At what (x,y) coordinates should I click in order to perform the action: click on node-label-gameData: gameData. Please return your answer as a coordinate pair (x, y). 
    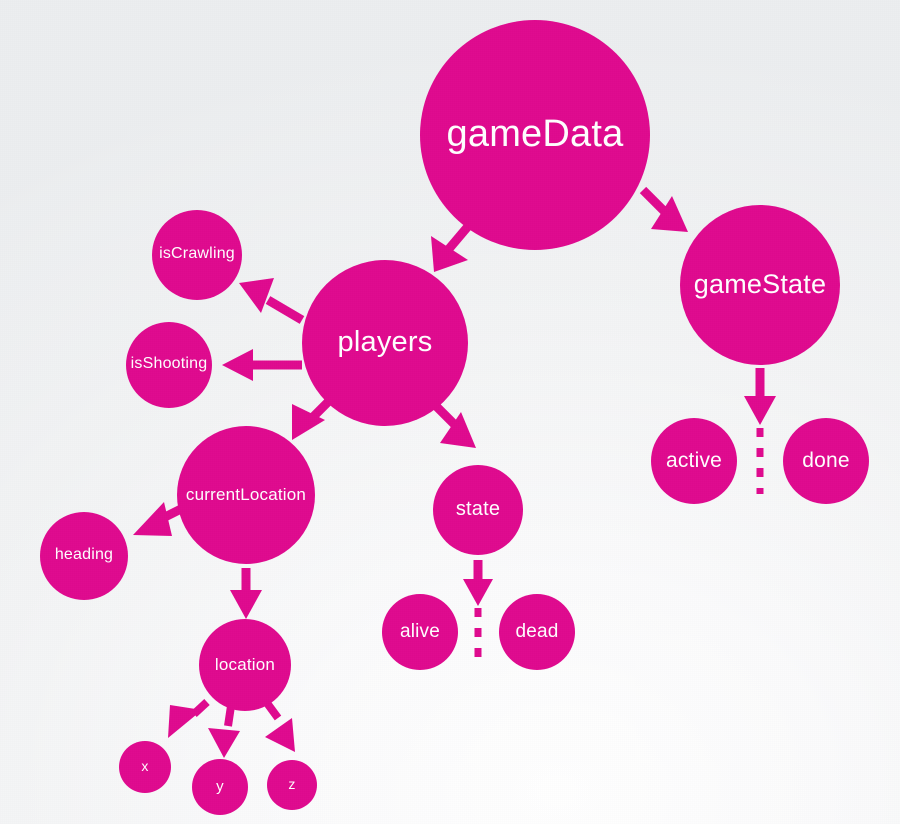
    Looking at the image, I should click on (535, 134).